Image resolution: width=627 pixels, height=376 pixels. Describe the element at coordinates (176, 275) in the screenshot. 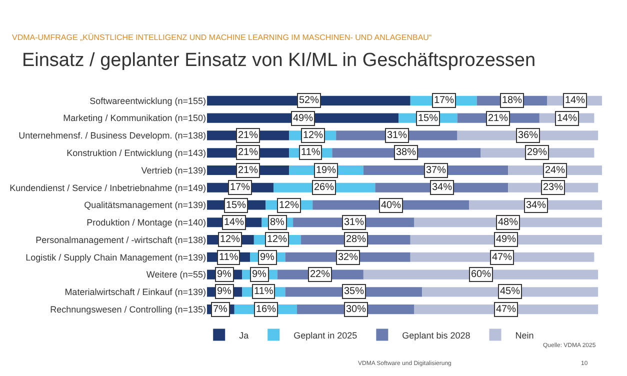

I see `y-tick-label: Weitere (n=55)` at that location.